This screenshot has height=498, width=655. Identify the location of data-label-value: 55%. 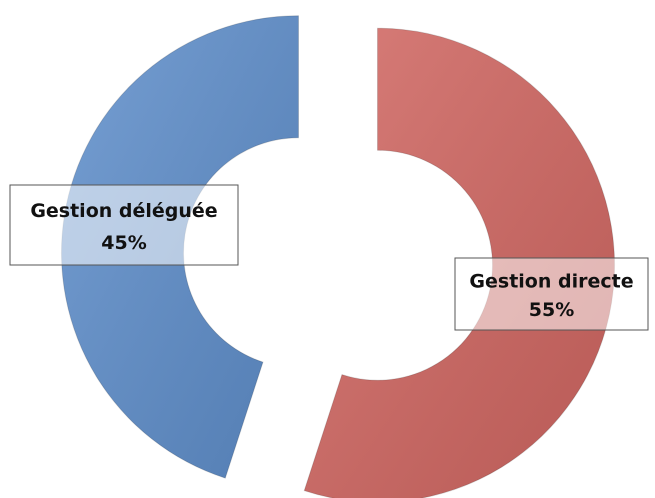
(551, 310).